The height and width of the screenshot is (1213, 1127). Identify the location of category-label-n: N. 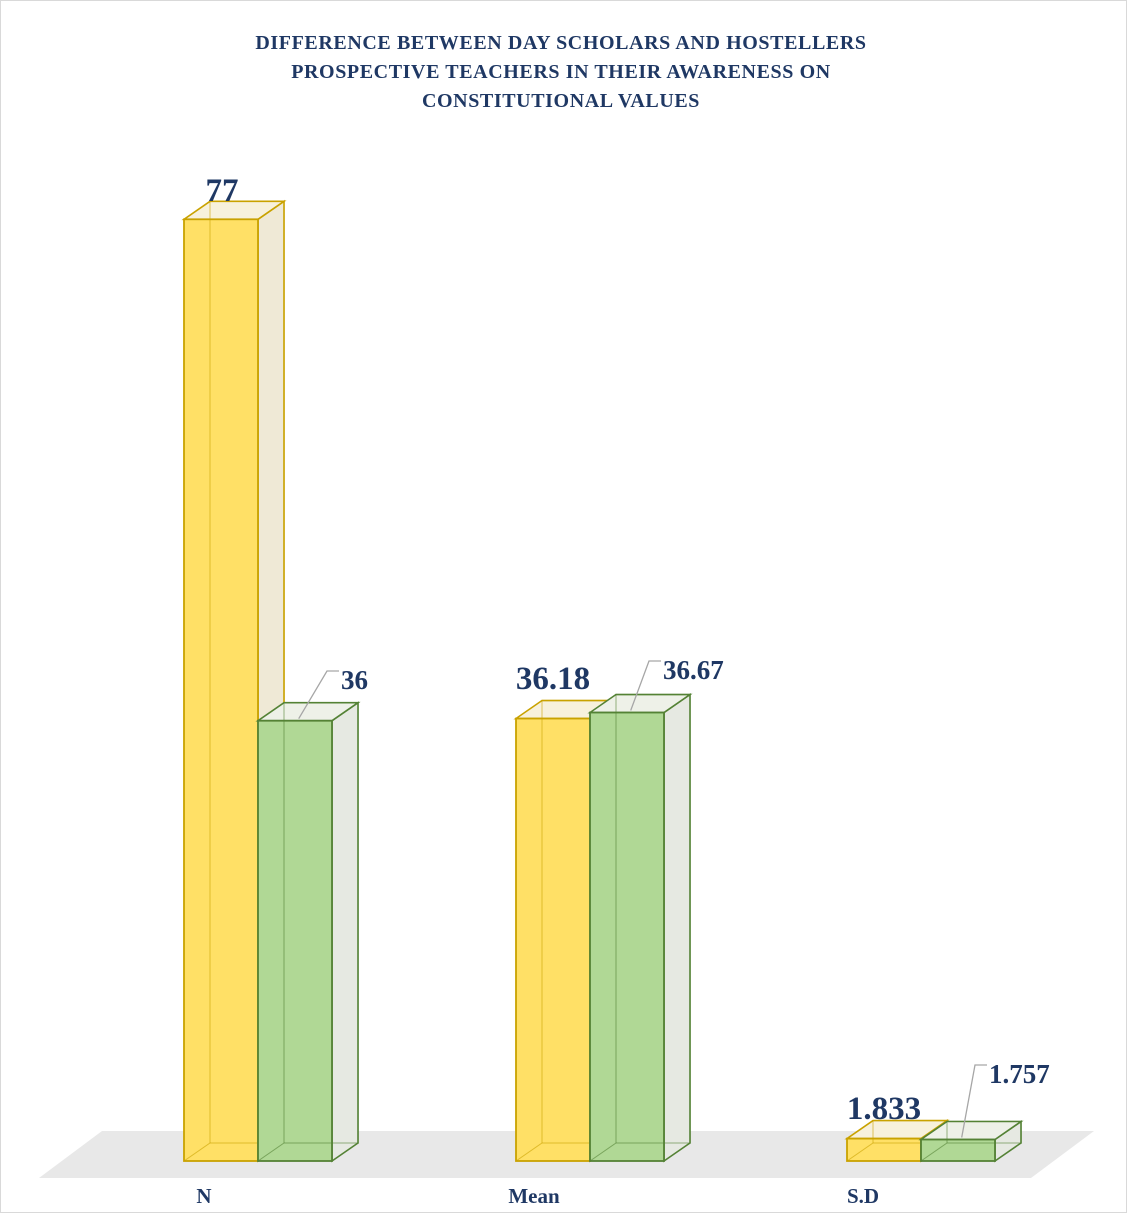
(203, 1196).